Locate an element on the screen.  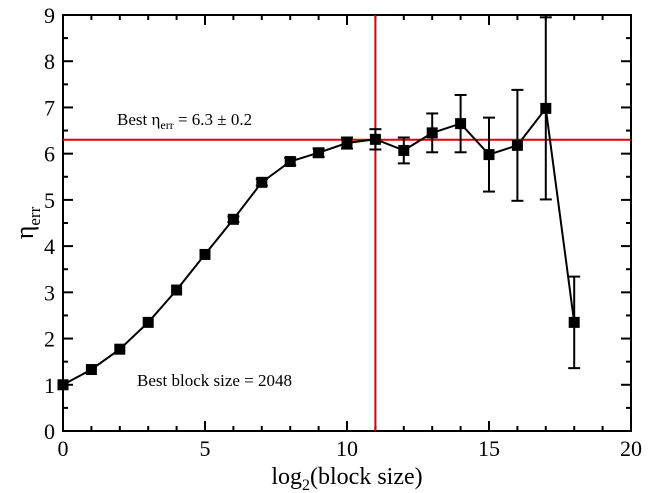
y-axis-label: ηerr is located at coordinates (27, 222).